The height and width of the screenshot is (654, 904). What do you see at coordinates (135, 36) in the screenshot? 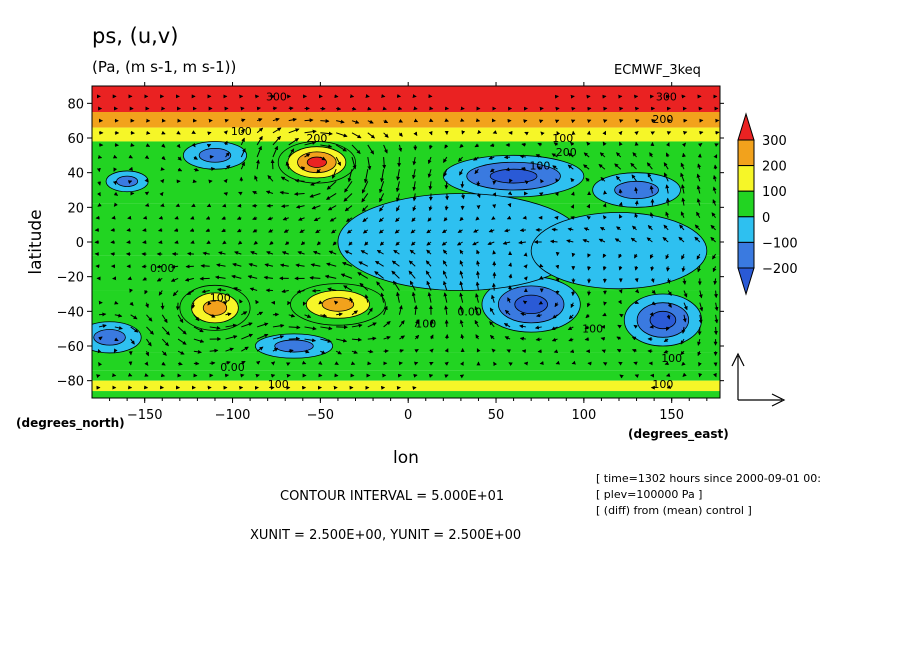
I see `chart-title: ps, (u,v)` at bounding box center [135, 36].